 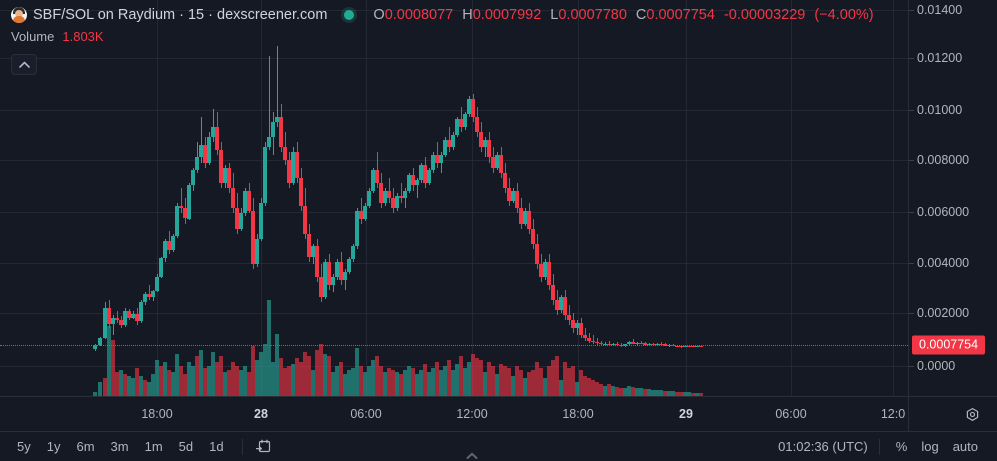 What do you see at coordinates (686, 414) in the screenshot?
I see `time-tick-label: 29` at bounding box center [686, 414].